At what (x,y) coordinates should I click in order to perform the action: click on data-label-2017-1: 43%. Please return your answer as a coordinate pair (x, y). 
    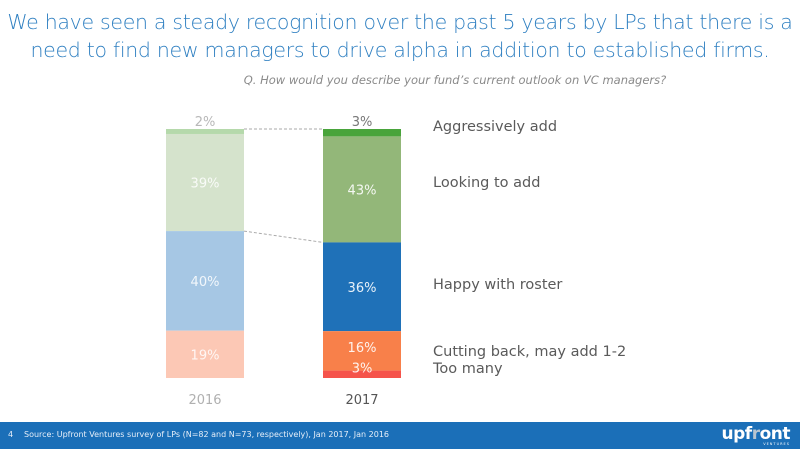
    Looking at the image, I should click on (362, 190).